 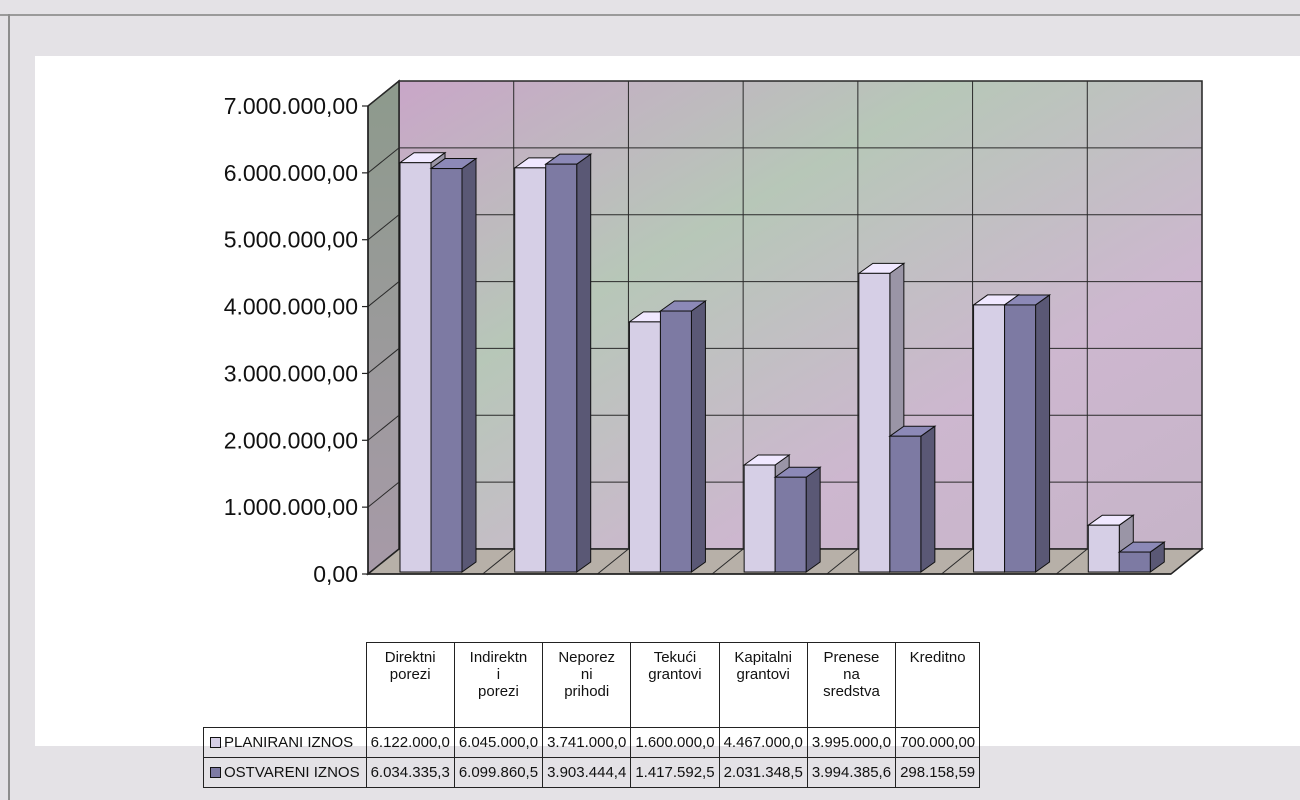 I want to click on category-label: Indirektn i porezi, so click(x=498, y=685).